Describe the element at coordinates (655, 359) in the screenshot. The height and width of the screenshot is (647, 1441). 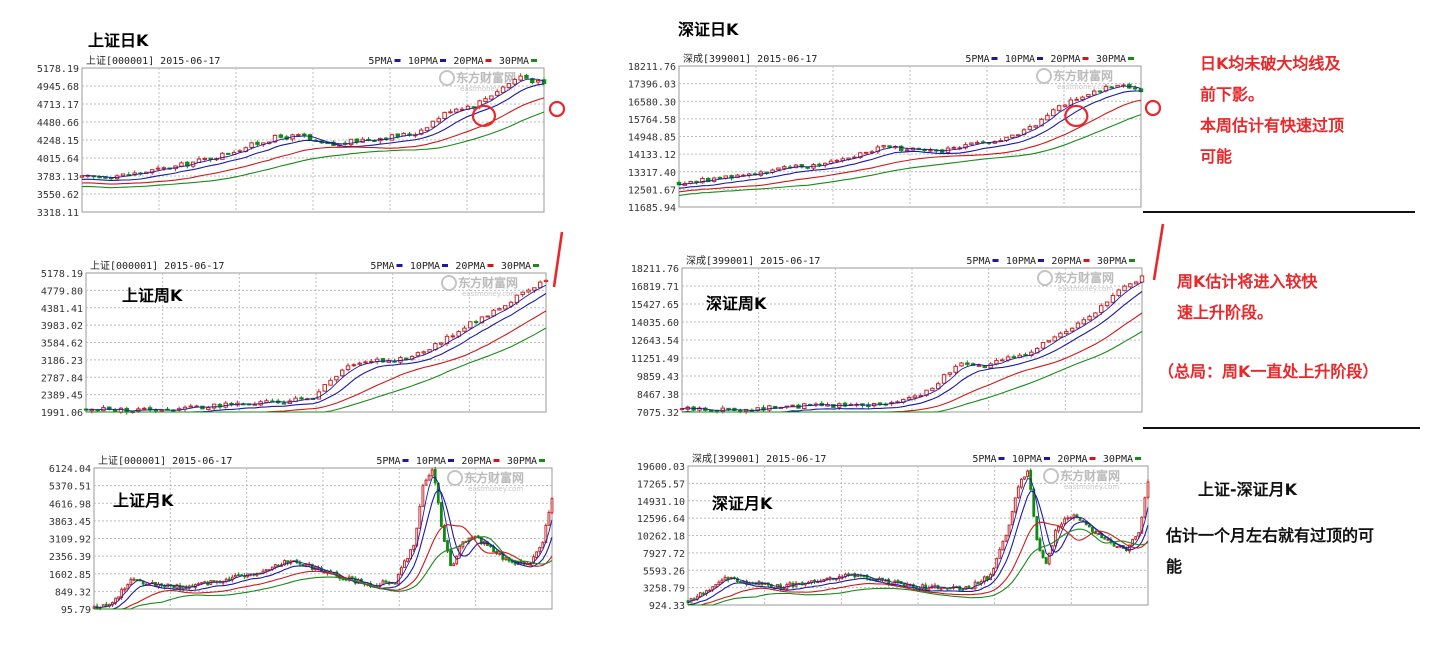
I see `y-tick-label: 11251.49` at that location.